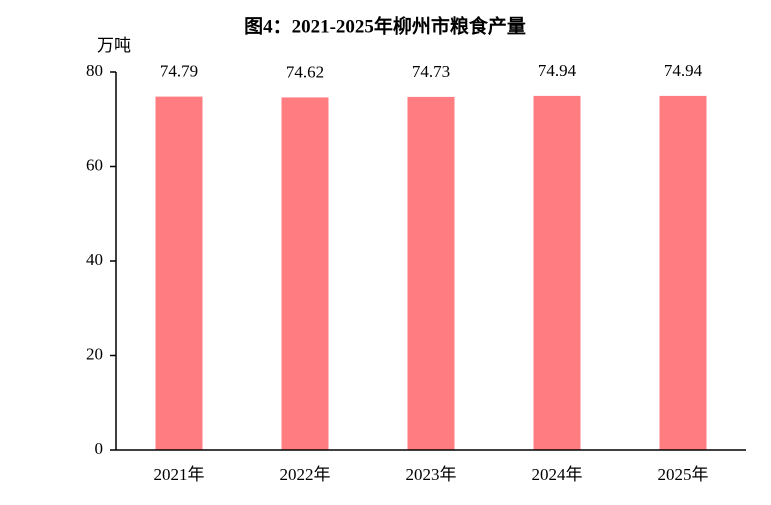  I want to click on x-tick-label: 2025年, so click(683, 474).